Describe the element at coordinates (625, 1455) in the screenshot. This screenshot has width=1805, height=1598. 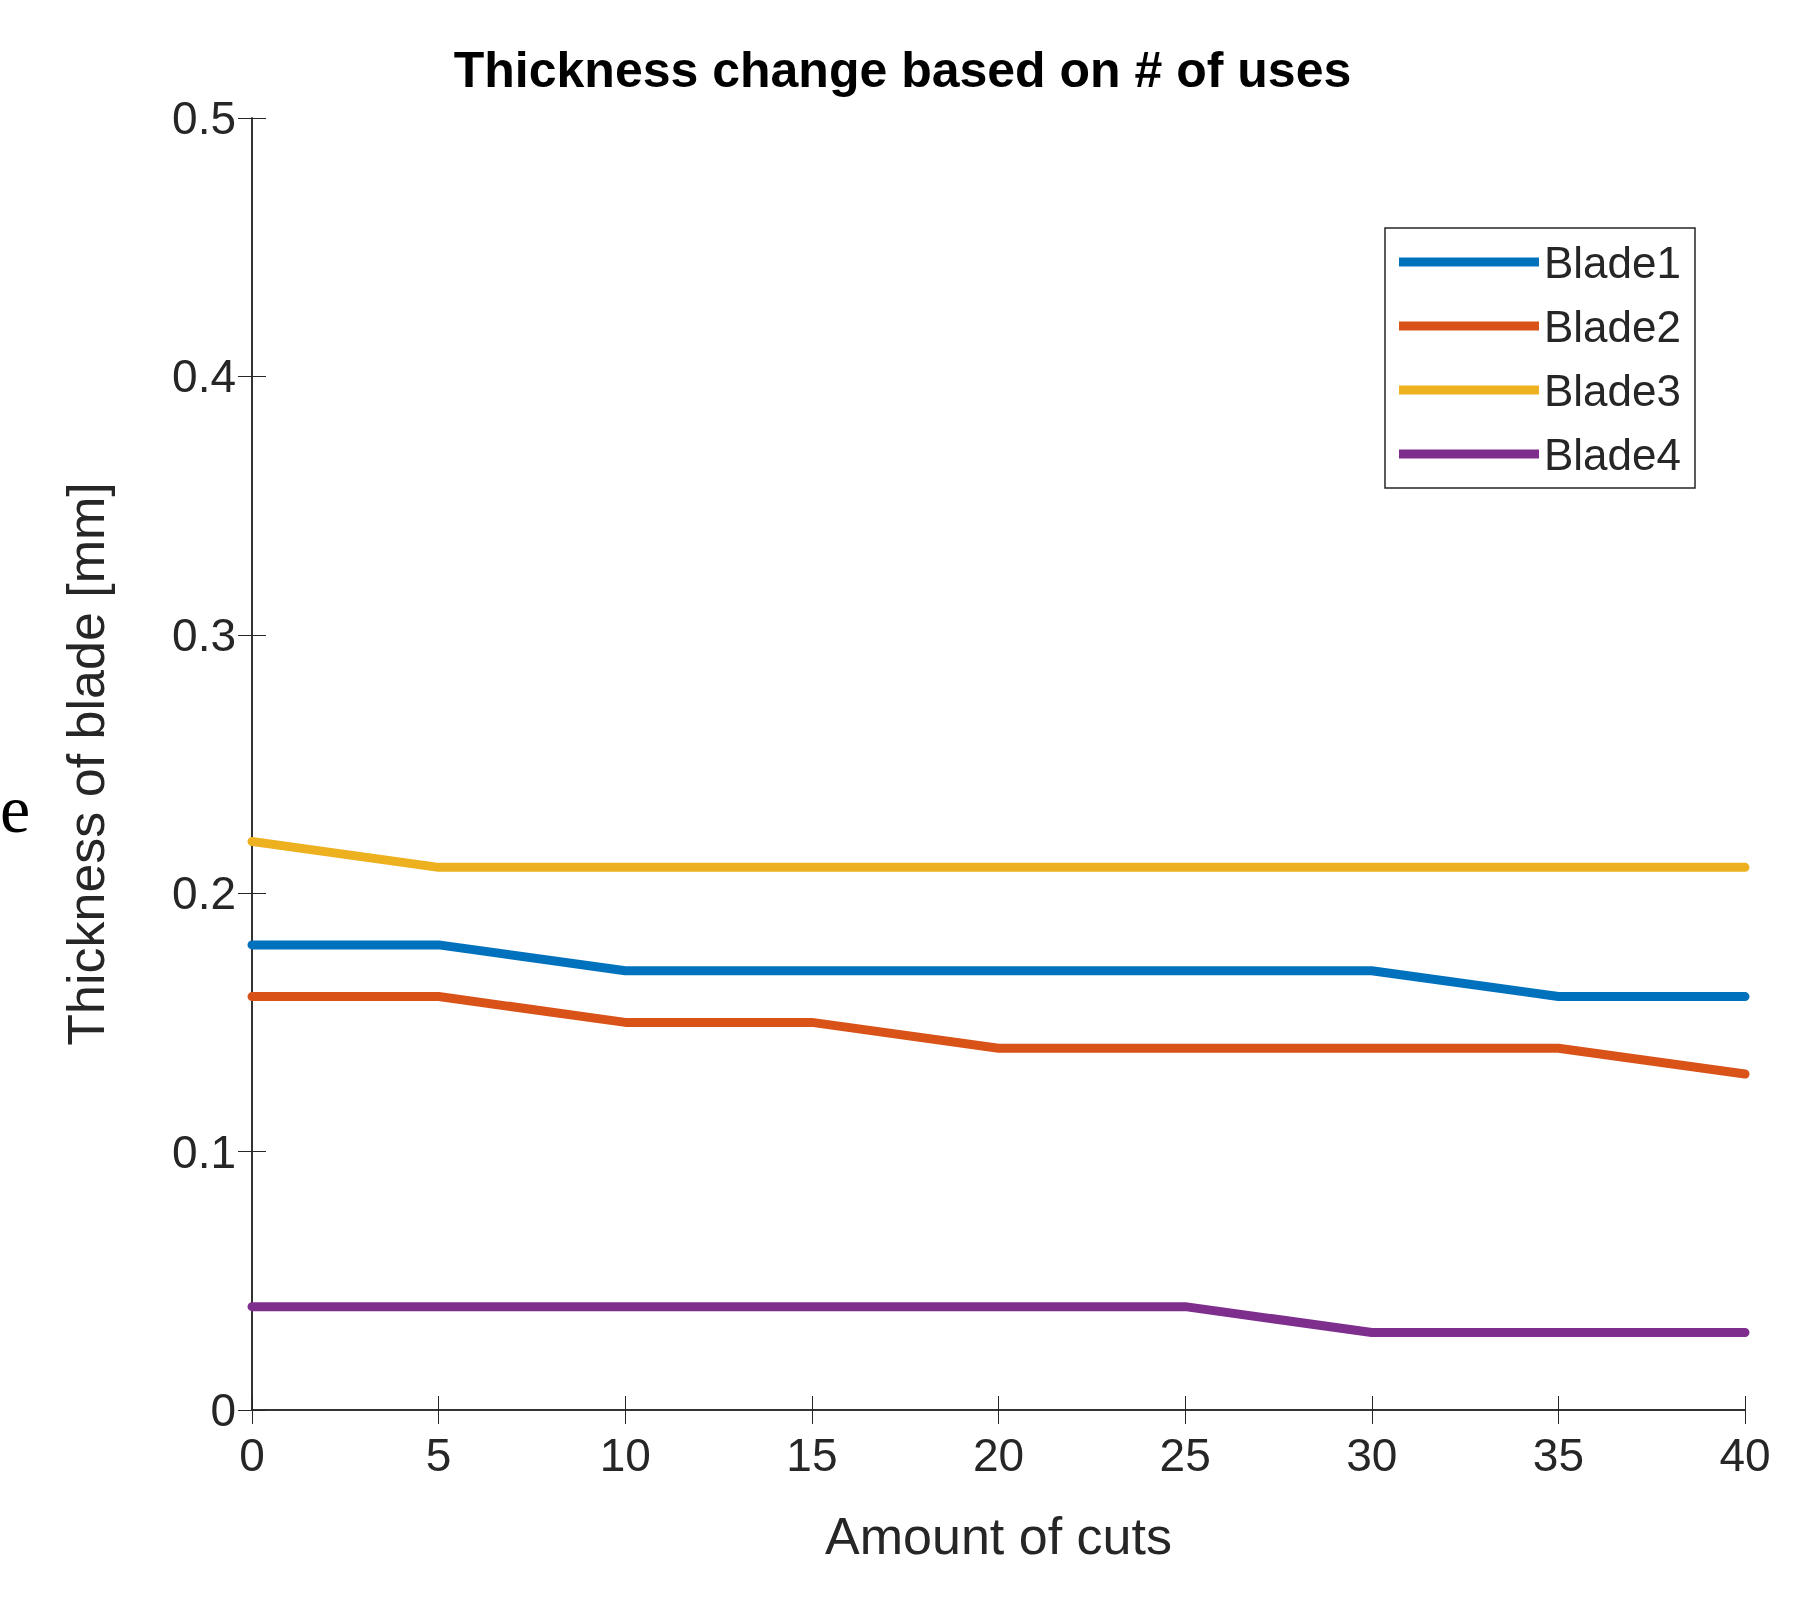
I see `x-tick-label: 10` at that location.